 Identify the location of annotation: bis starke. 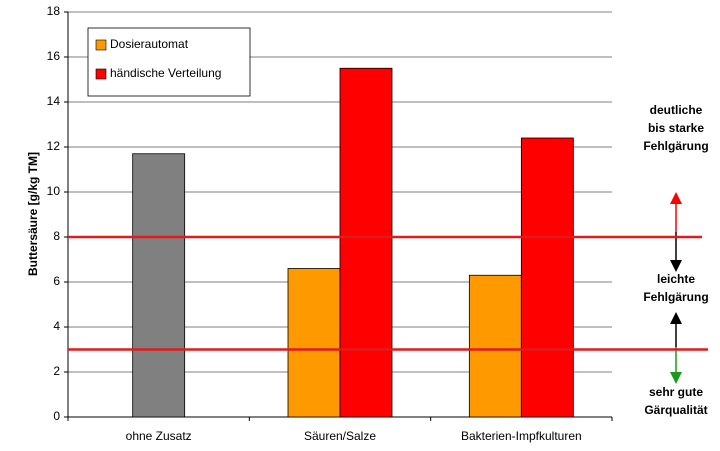
(676, 128).